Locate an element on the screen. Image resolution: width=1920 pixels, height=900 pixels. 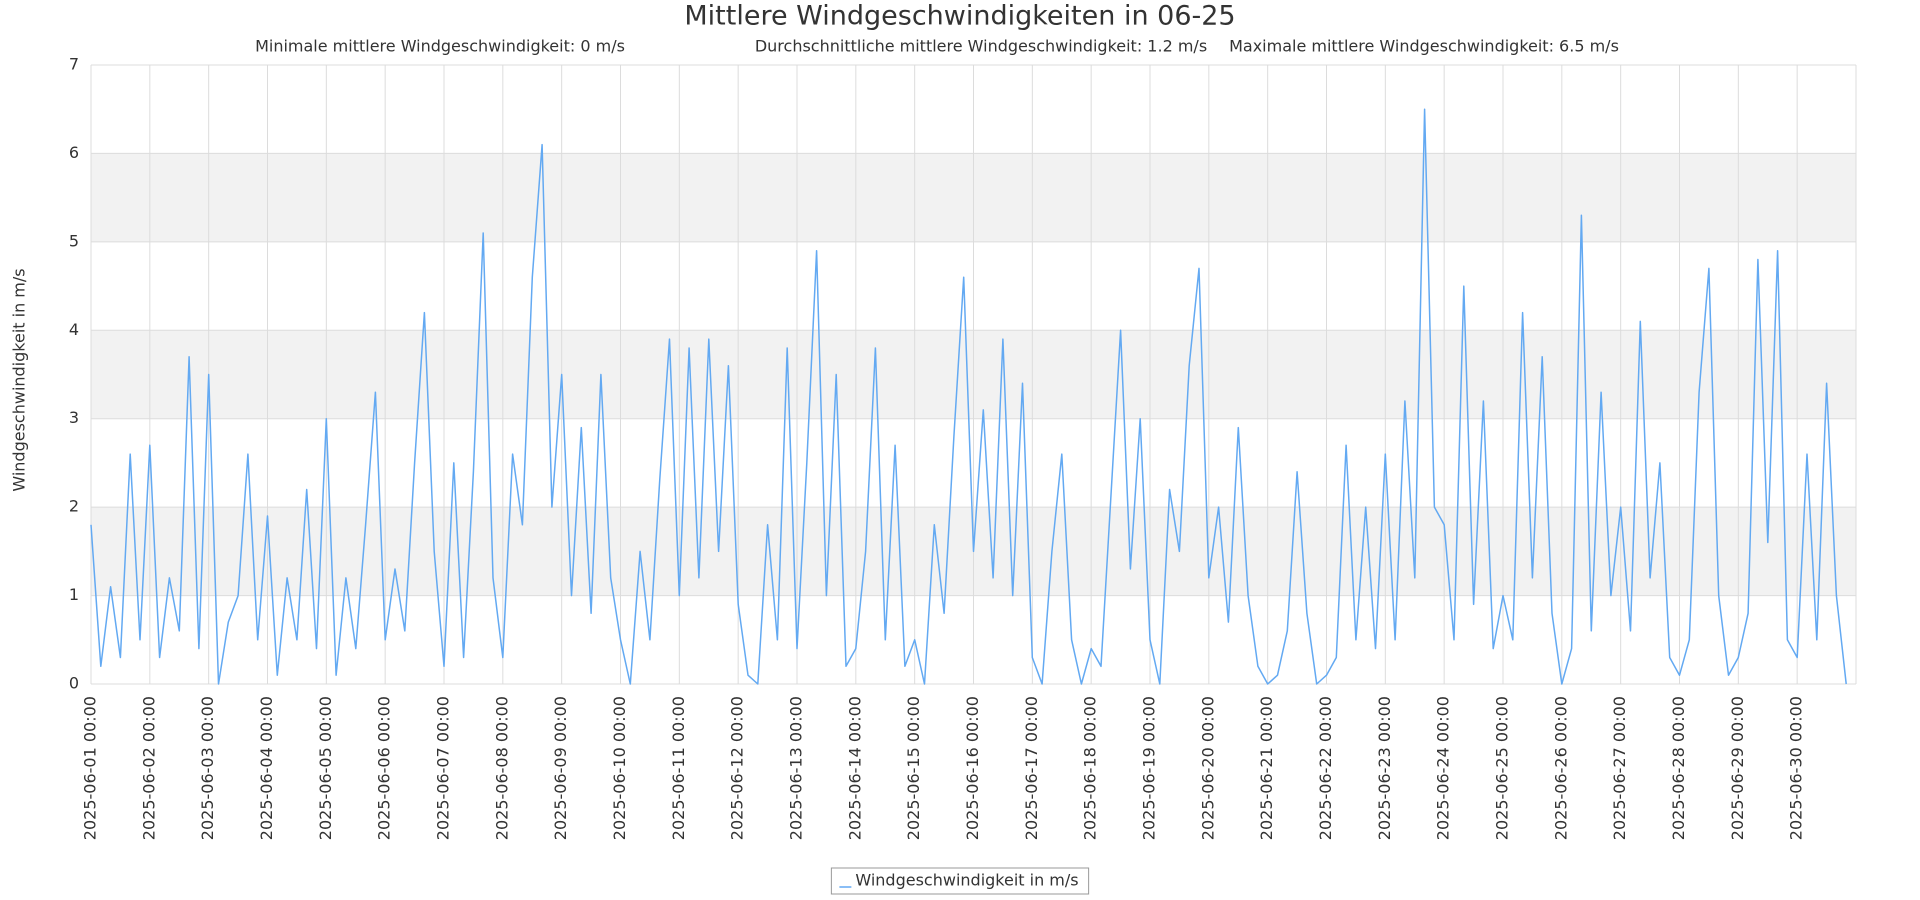
x-tick-label: 2025-06-27 00:00 is located at coordinates (1619, 768).